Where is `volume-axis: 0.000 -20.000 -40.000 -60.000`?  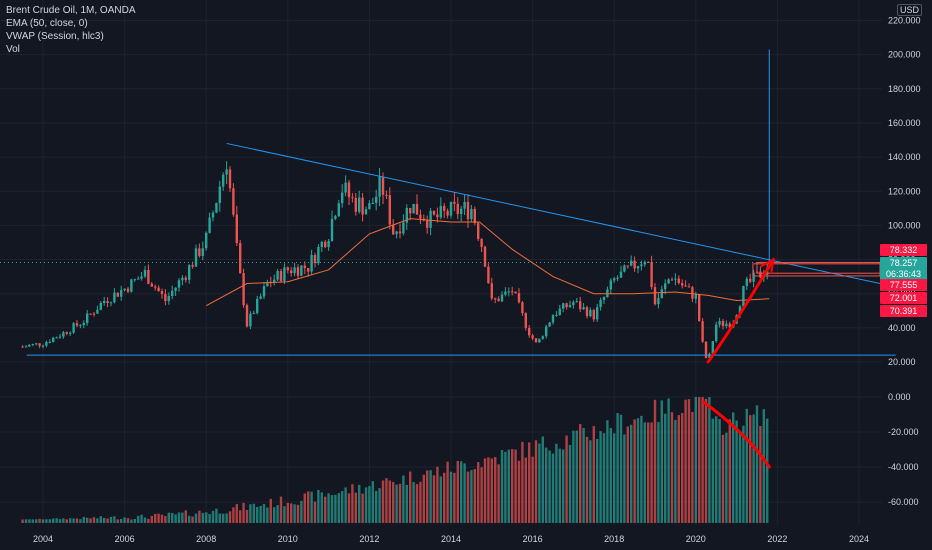 volume-axis: 0.000 -20.000 -40.000 -60.000 is located at coordinates (903, 449).